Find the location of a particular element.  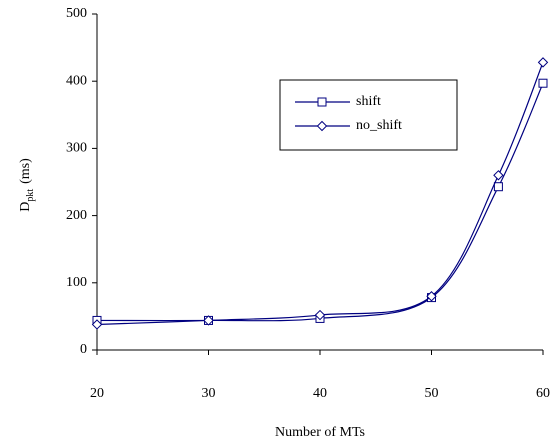

y-axis-label: Dpkt (ms) is located at coordinates (27, 185).